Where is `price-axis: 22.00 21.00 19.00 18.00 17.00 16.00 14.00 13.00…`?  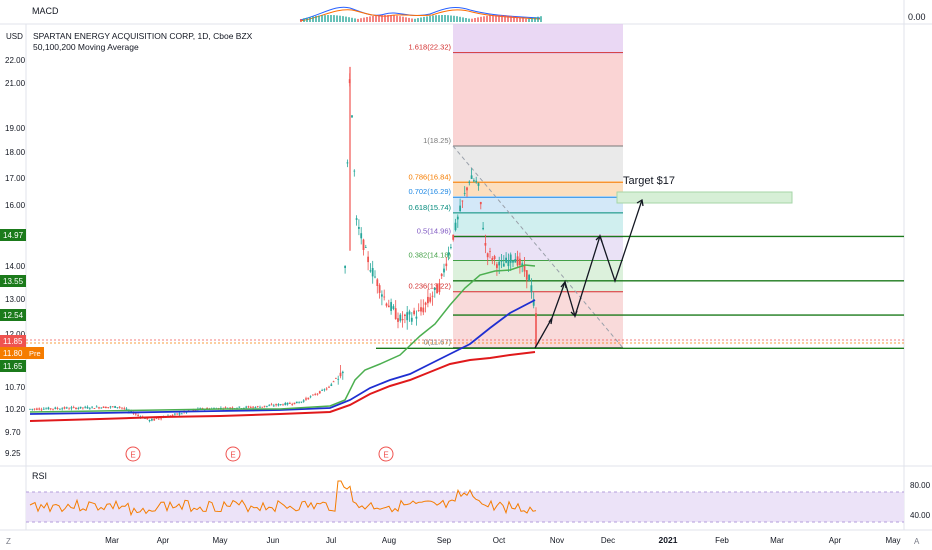
price-axis: 22.00 21.00 19.00 18.00 17.00 16.00 14.00 13.00… is located at coordinates (15, 257).